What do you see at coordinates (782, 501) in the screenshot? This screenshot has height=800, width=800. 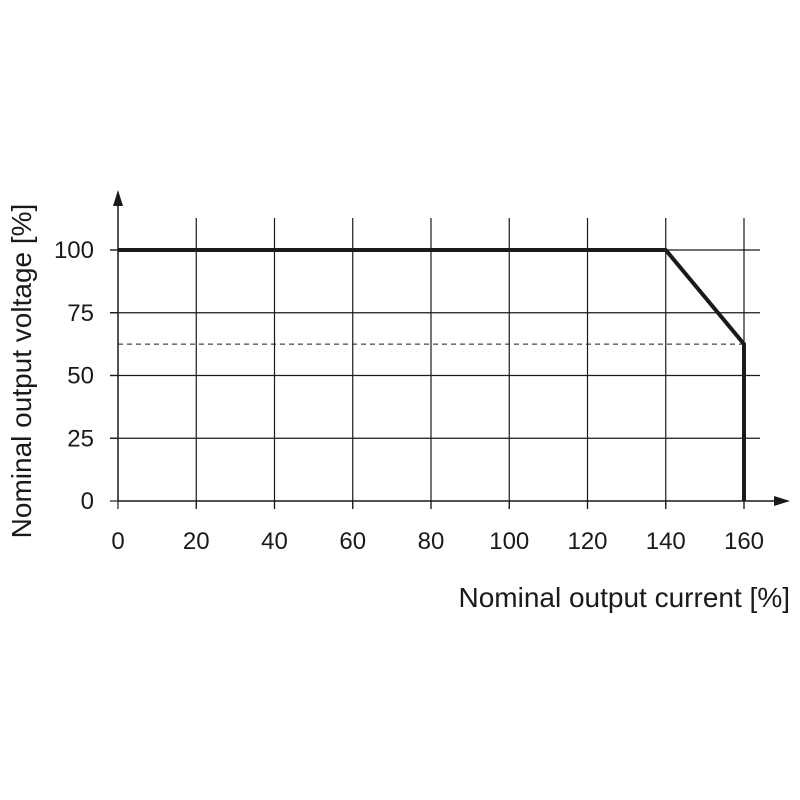 I see `x-axis-arrow-icon` at bounding box center [782, 501].